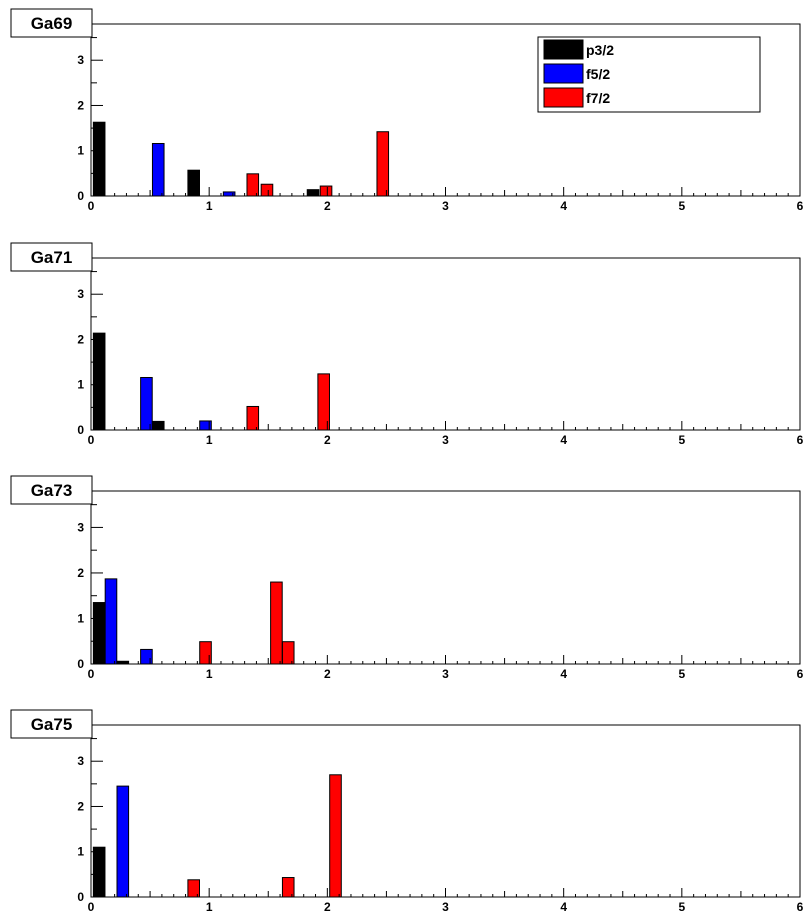  I want to click on chart-title: Ga71, so click(52, 257).